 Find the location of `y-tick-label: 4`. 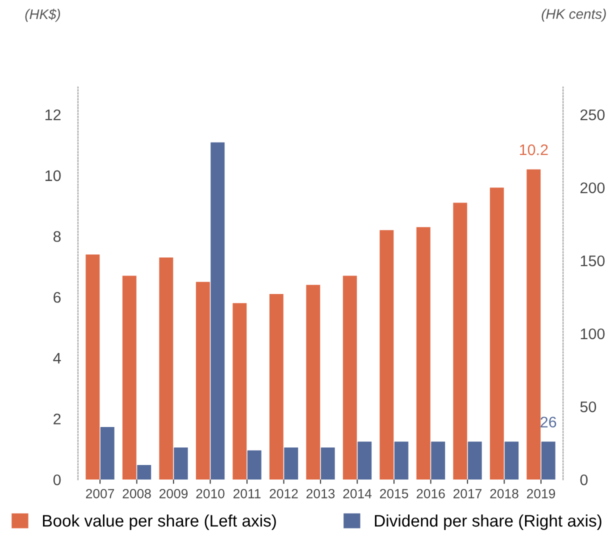

y-tick-label: 4 is located at coordinates (57, 358).